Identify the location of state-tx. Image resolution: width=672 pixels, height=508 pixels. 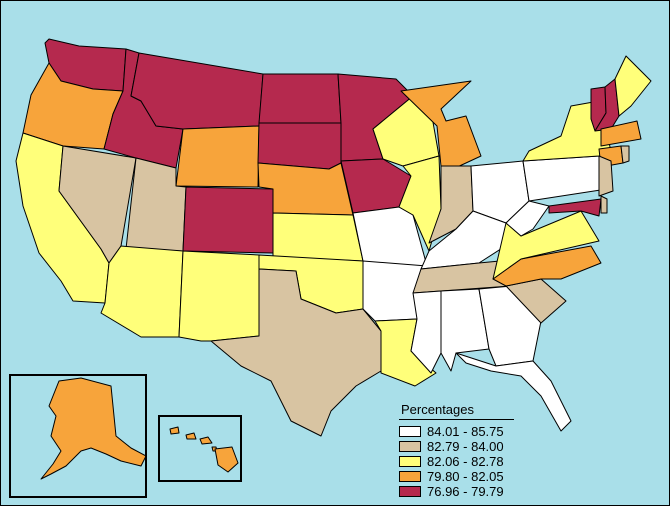
(296, 352).